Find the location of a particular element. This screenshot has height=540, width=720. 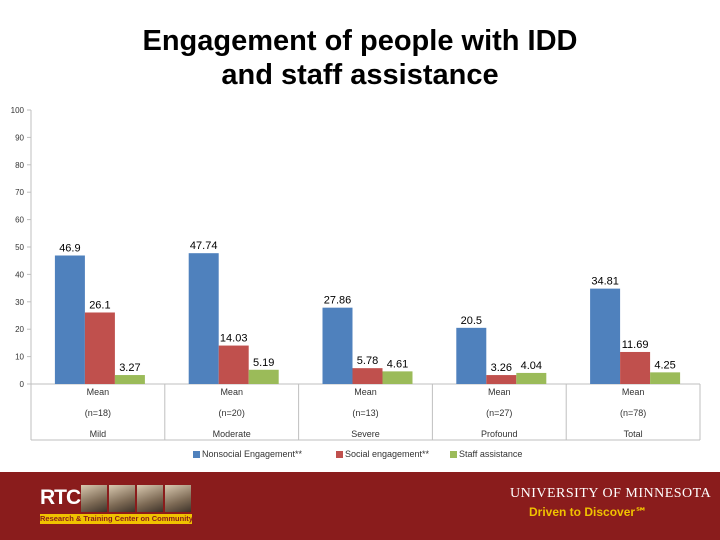

y-tick-label: 30 is located at coordinates (19, 302).